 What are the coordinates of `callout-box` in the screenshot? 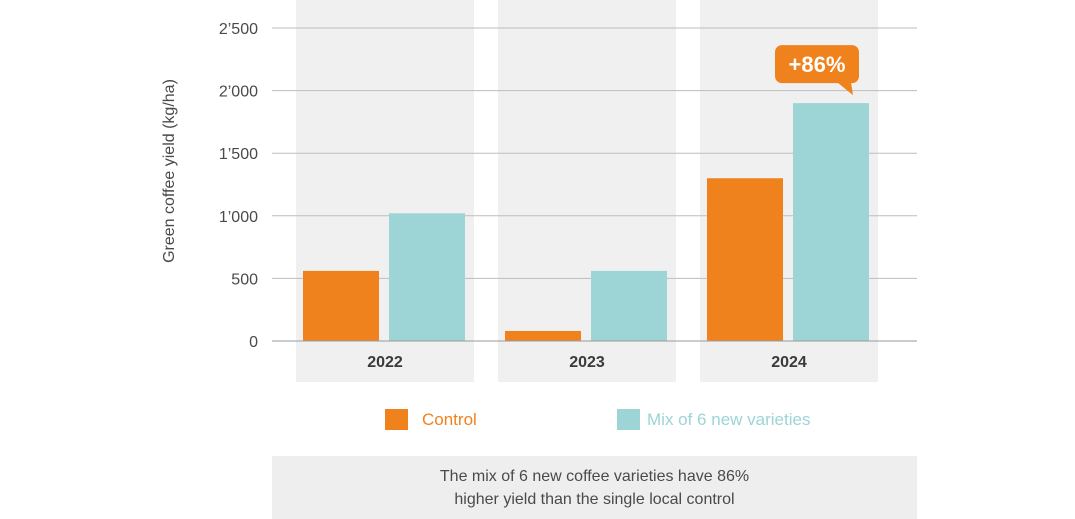 It's located at (817, 64).